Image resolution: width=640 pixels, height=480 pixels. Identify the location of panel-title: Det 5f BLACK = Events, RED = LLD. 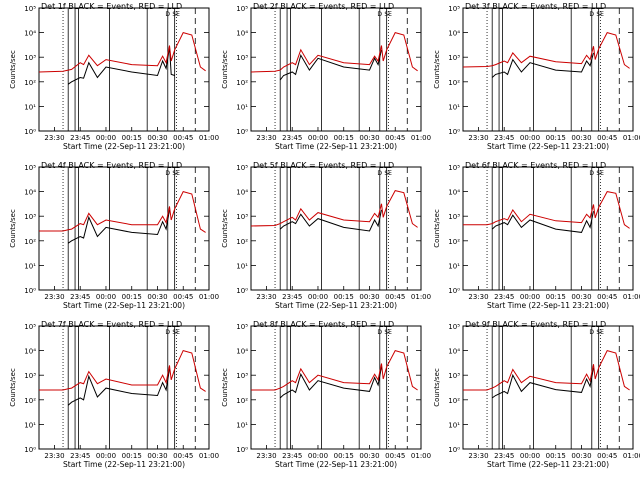
(323, 165).